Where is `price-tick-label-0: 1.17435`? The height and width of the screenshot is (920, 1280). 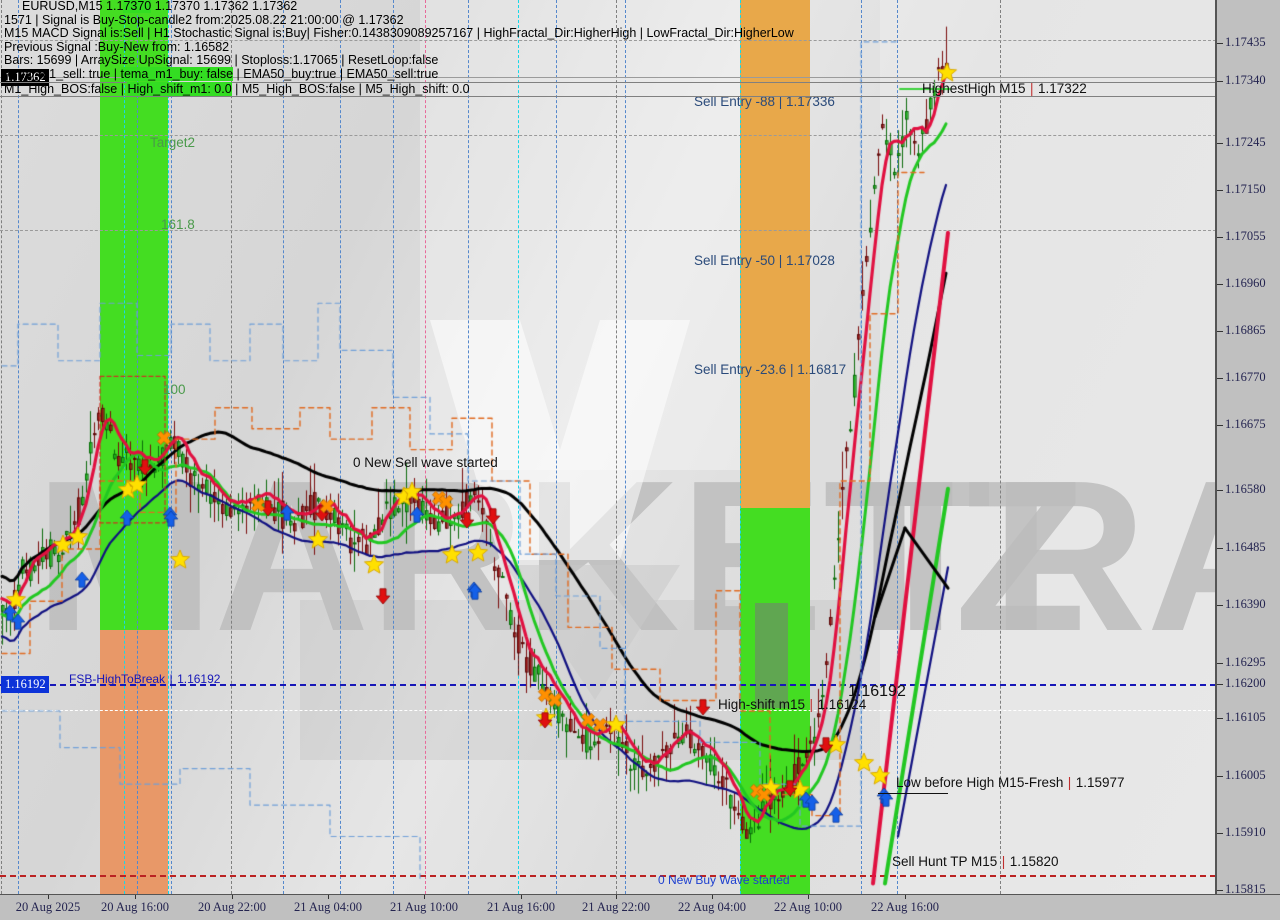 price-tick-label-0: 1.17435 is located at coordinates (1245, 42).